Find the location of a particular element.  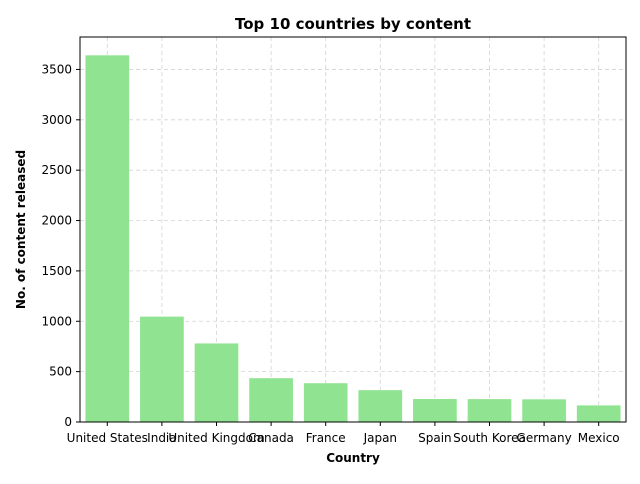

y-tick-label: 3000 is located at coordinates (56, 120).